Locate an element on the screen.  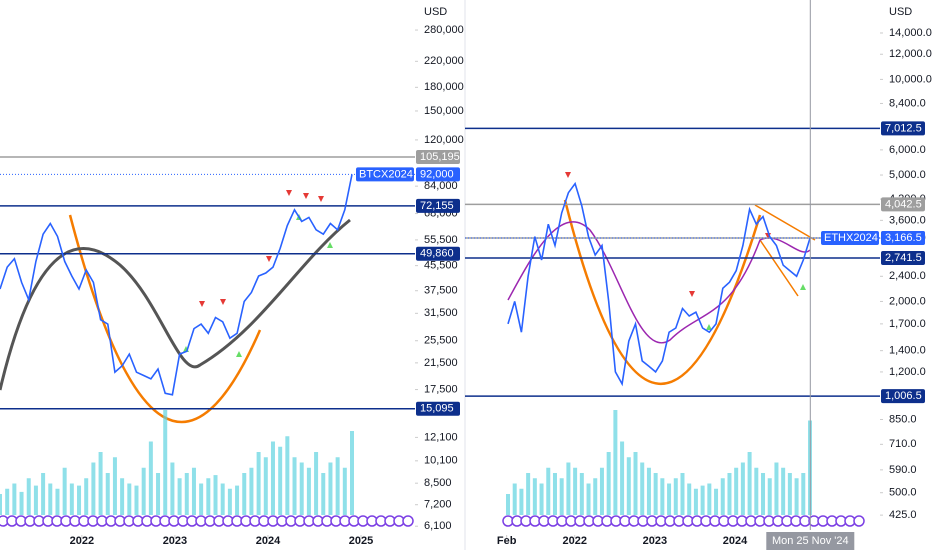
y-tick-label: 45,500 is located at coordinates (441, 266).